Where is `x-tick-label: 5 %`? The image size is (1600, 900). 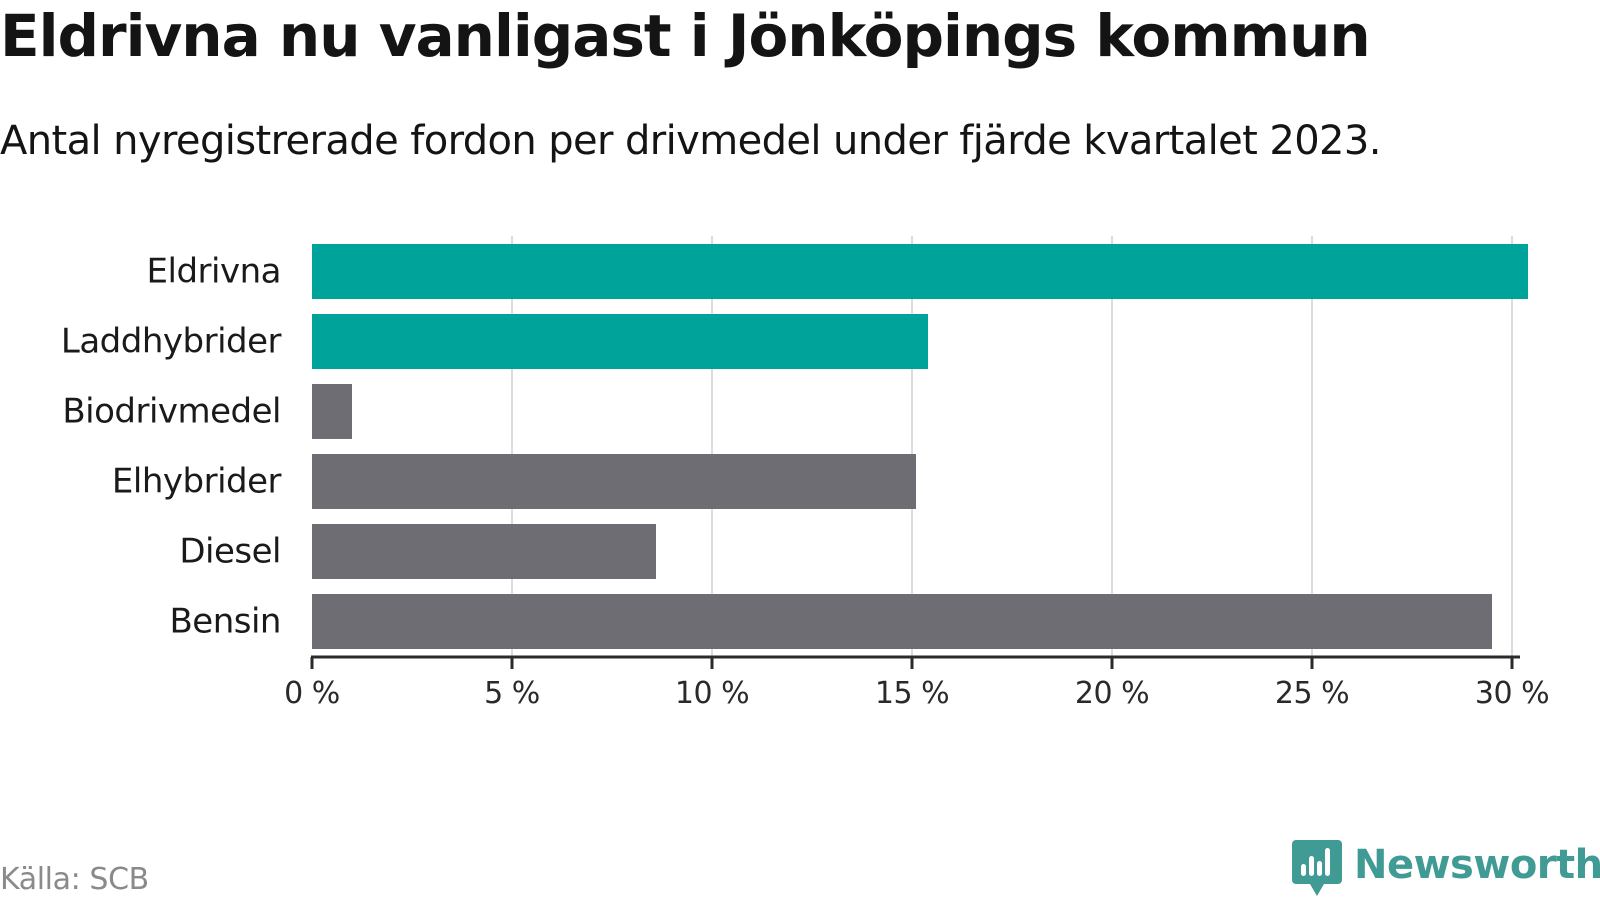 x-tick-label: 5 % is located at coordinates (512, 693).